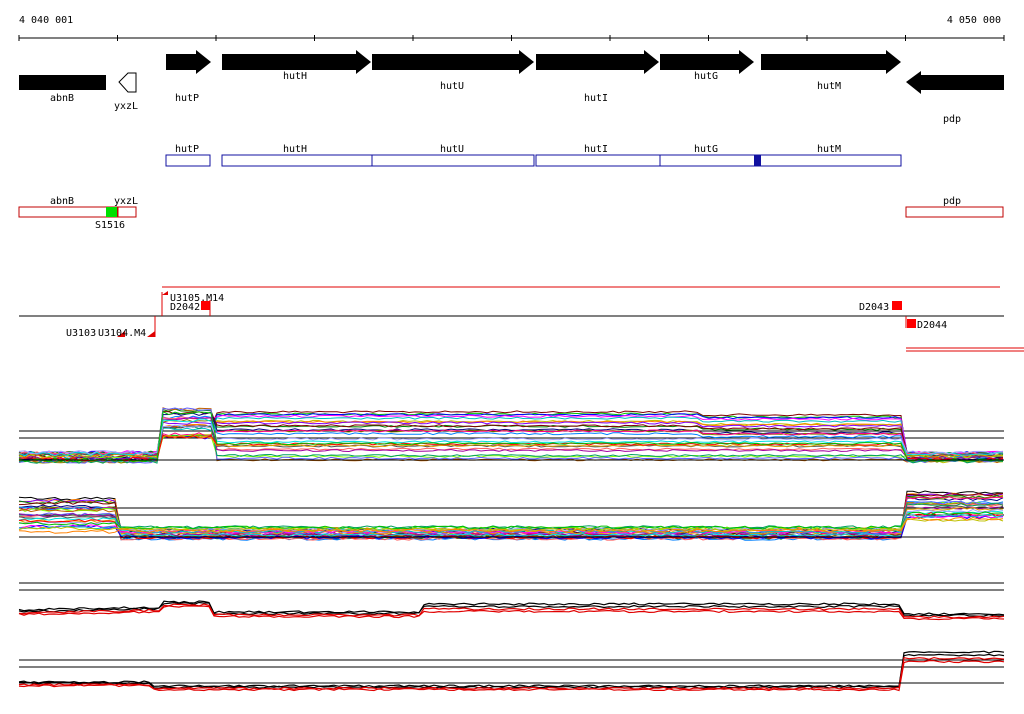 The width and height of the screenshot is (1024, 714). I want to click on gene-arrow-hutP, so click(188, 62).